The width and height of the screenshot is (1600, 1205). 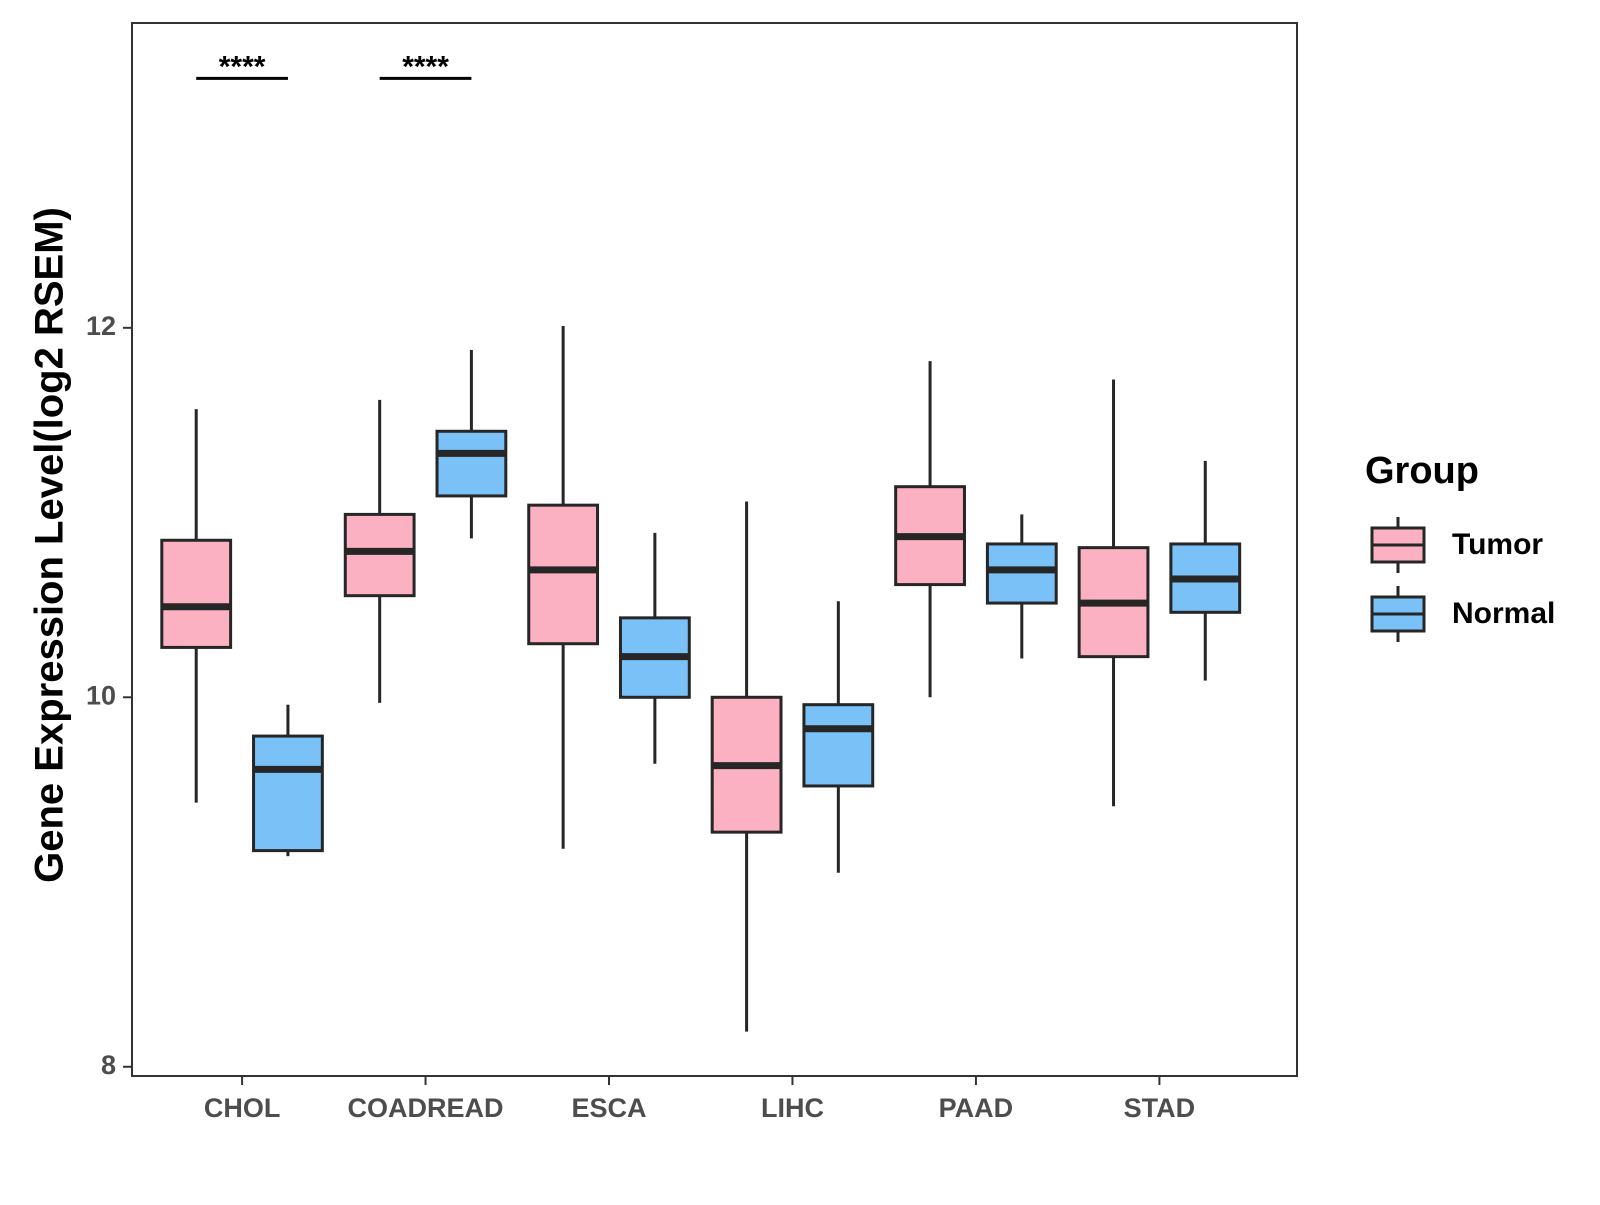 I want to click on box-normal-lihc, so click(x=838, y=737).